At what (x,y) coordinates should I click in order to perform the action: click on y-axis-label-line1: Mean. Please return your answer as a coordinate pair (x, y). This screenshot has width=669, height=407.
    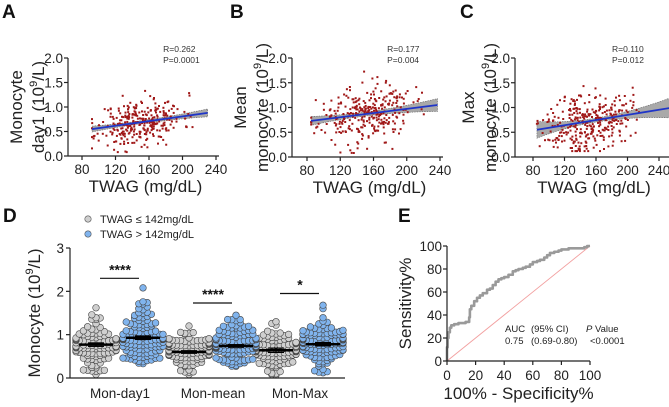
    Looking at the image, I should click on (240, 107).